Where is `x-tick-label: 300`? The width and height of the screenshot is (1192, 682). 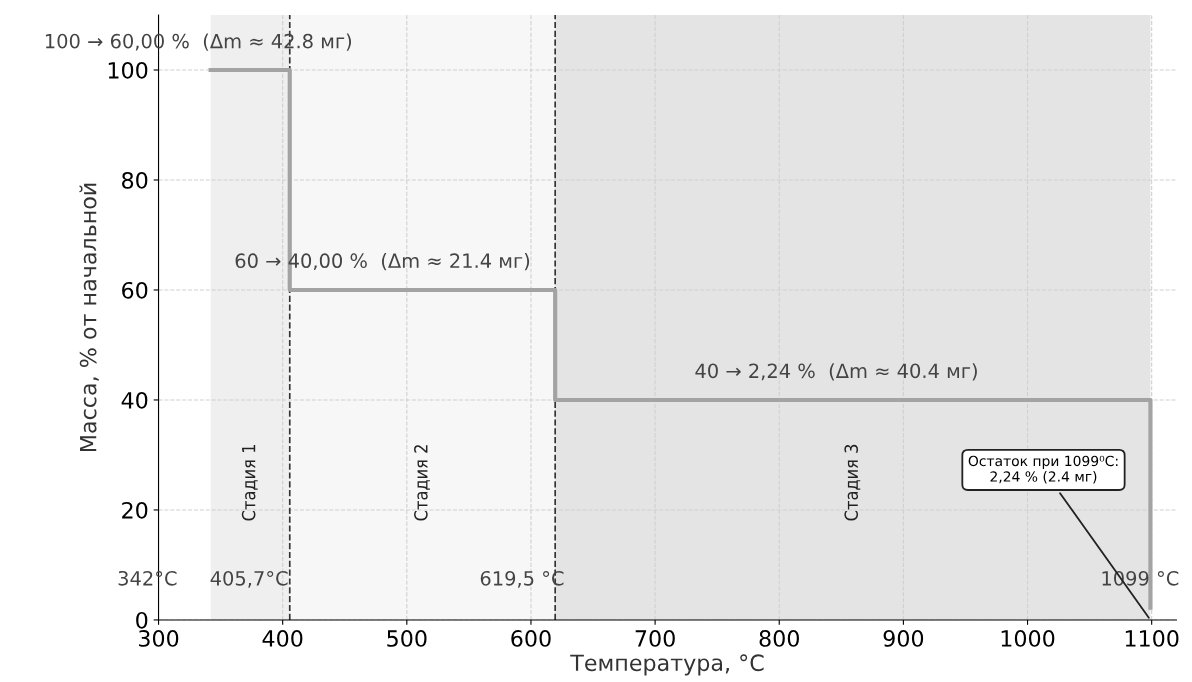
x-tick-label: 300 is located at coordinates (159, 638).